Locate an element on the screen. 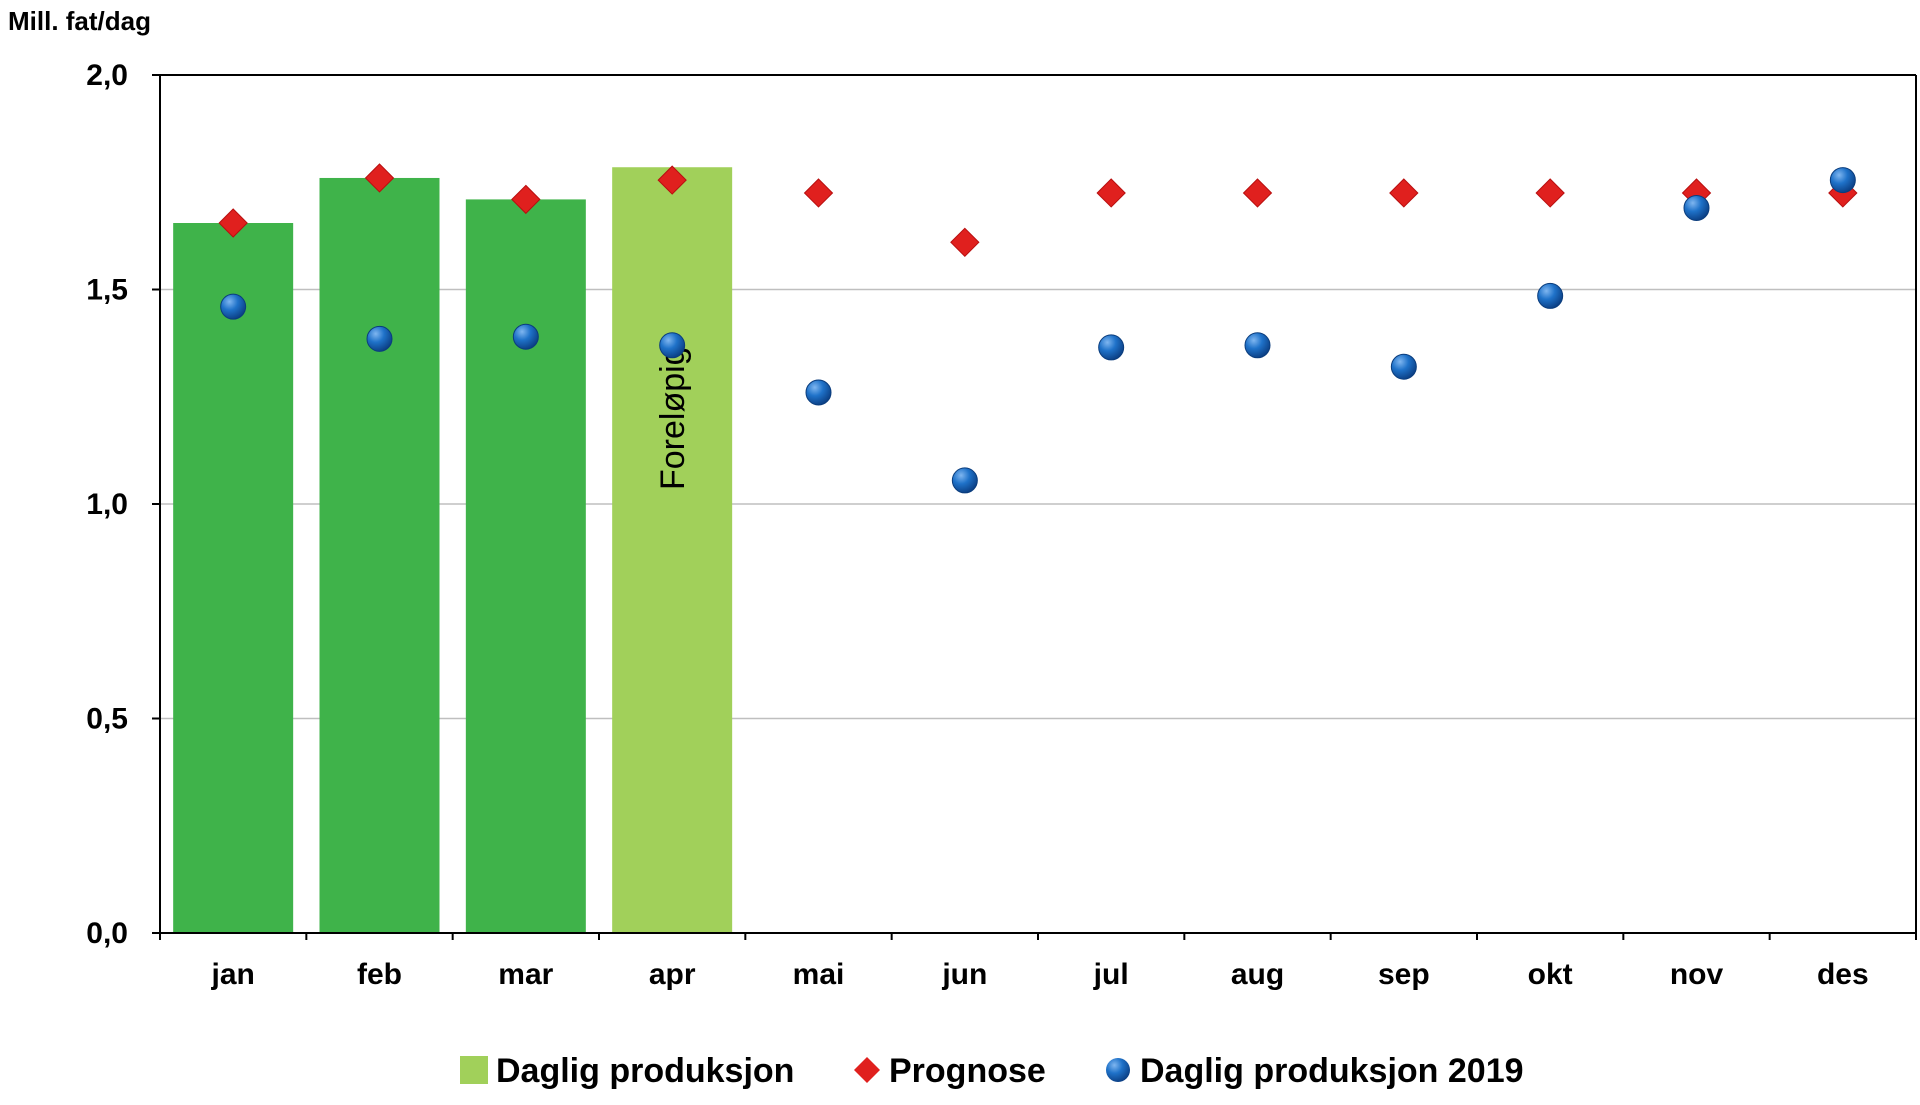 The image size is (1920, 1105). bar-annotation-forelopig: Foreløpig is located at coordinates (673, 418).